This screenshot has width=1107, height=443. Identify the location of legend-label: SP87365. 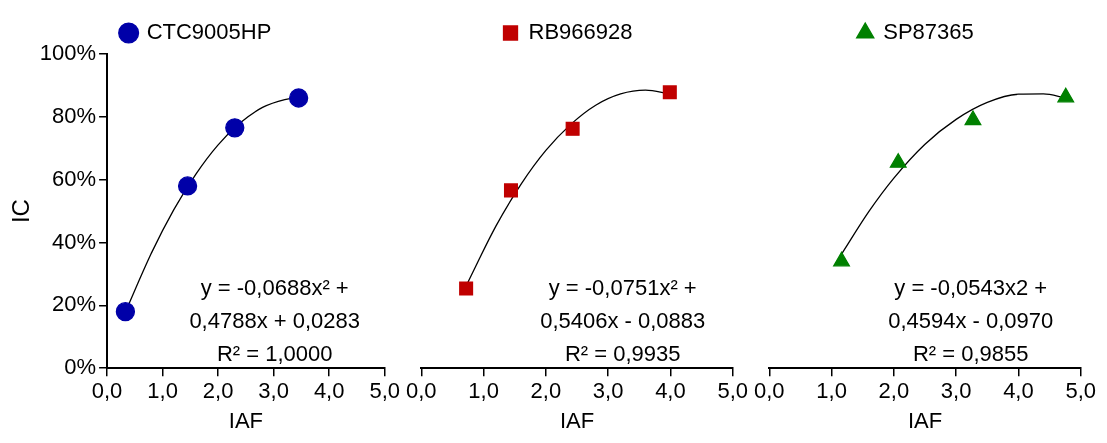
(928, 32).